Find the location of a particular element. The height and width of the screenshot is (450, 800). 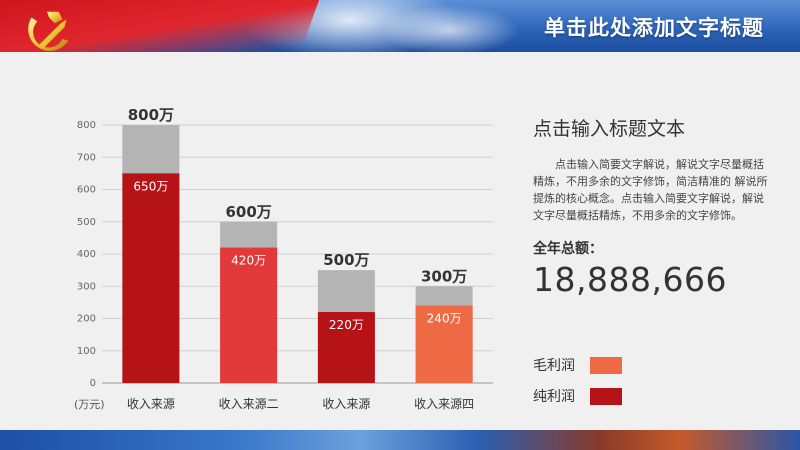

y-tick-label: 600 is located at coordinates (86, 190).